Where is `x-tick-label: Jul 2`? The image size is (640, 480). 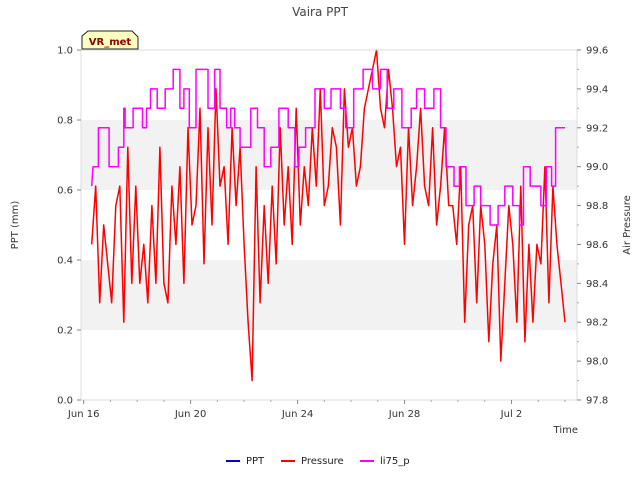 x-tick-label: Jul 2 is located at coordinates (511, 414).